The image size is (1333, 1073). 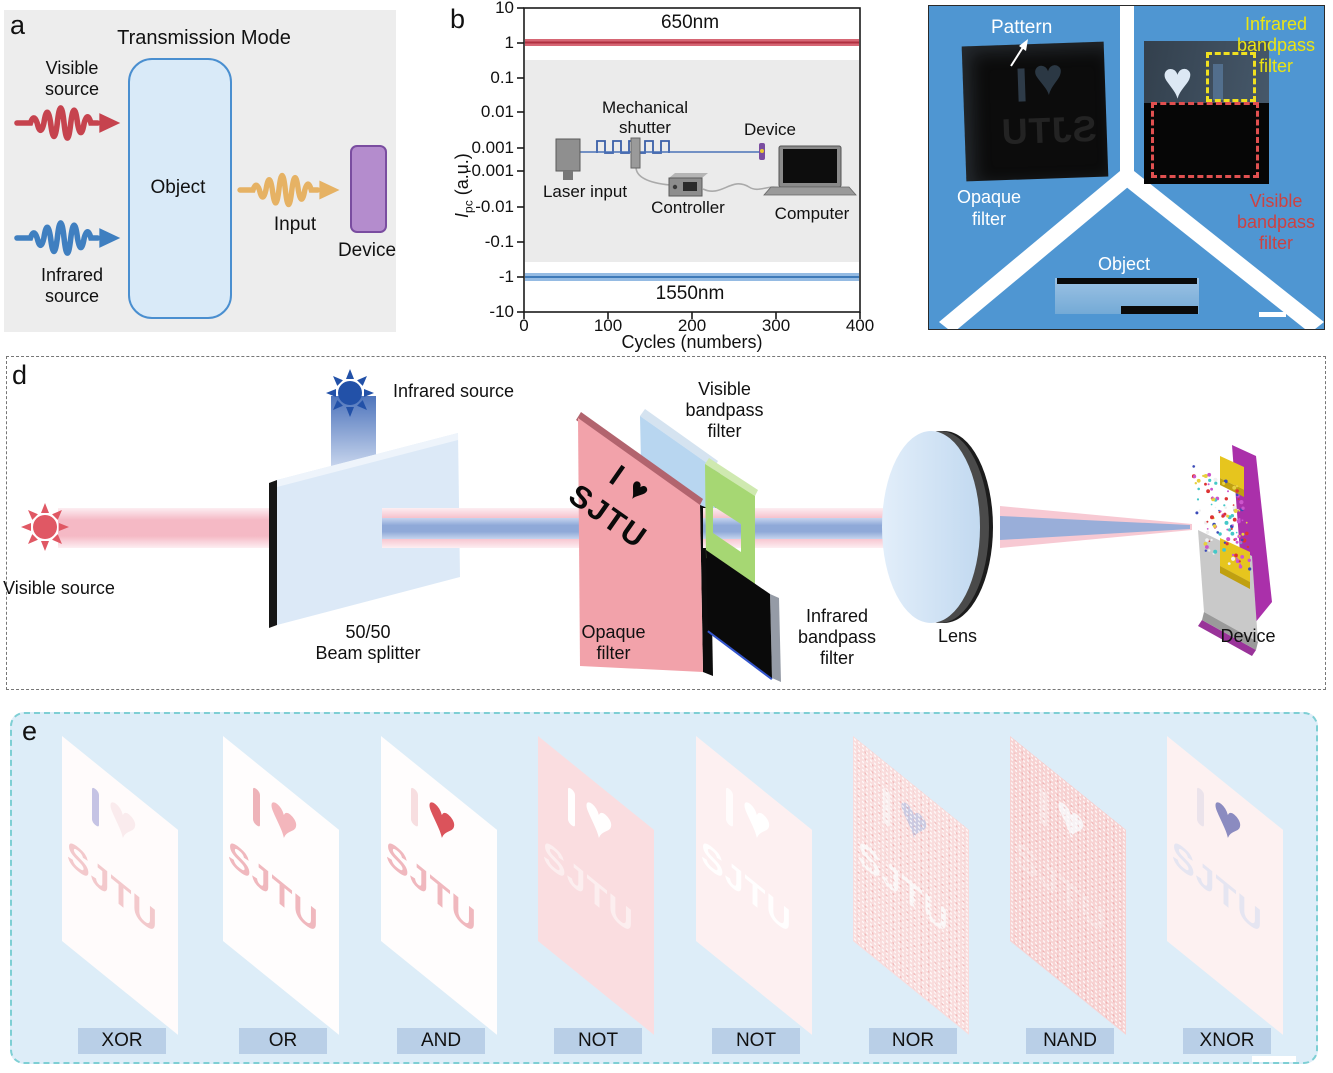 I want to click on d-visible-source-label: Visible source, so click(x=59, y=588).